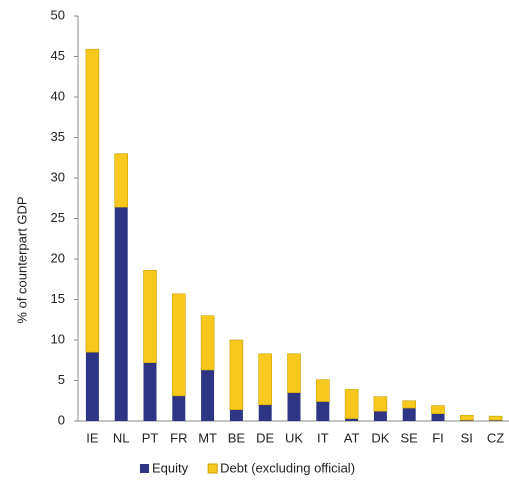 This screenshot has width=509, height=490. What do you see at coordinates (410, 437) in the screenshot?
I see `x-tick-label: SE` at bounding box center [410, 437].